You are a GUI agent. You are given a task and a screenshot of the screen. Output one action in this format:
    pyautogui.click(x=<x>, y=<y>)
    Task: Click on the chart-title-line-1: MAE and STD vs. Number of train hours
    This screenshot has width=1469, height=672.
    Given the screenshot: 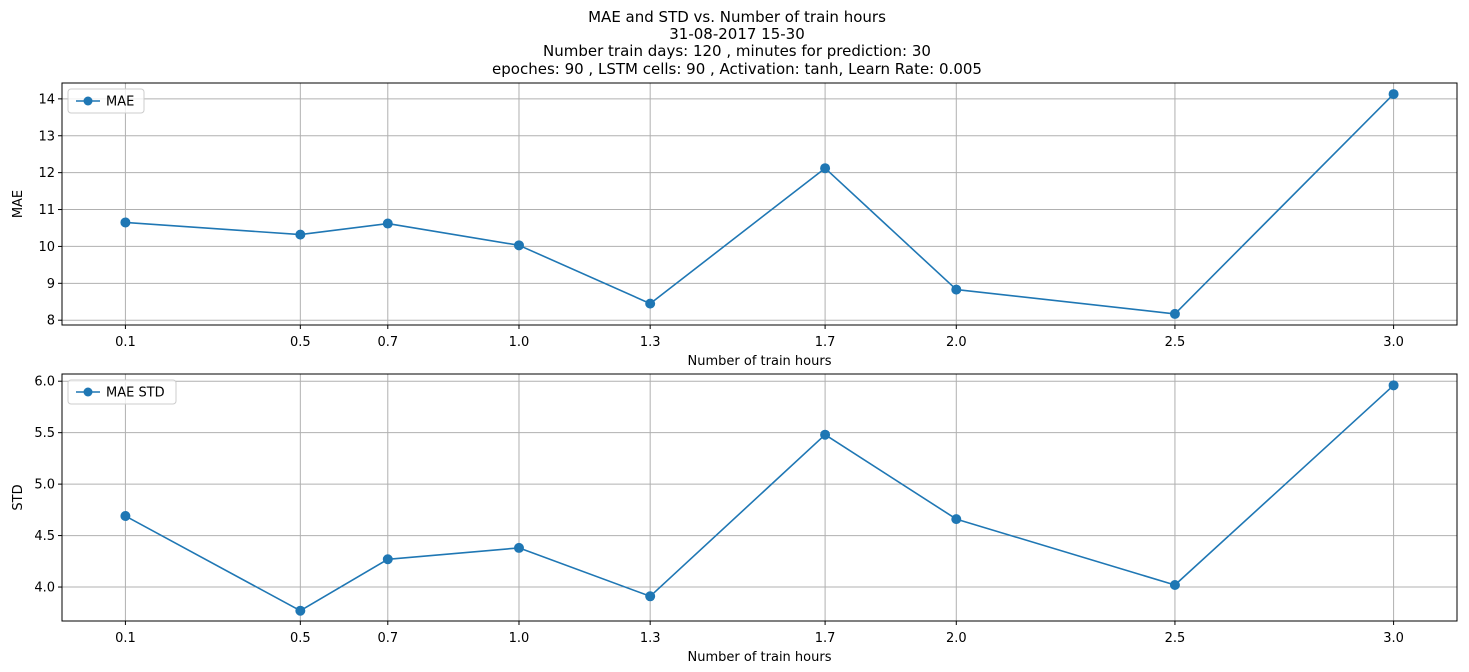 What is the action you would take?
    pyautogui.click(x=737, y=17)
    